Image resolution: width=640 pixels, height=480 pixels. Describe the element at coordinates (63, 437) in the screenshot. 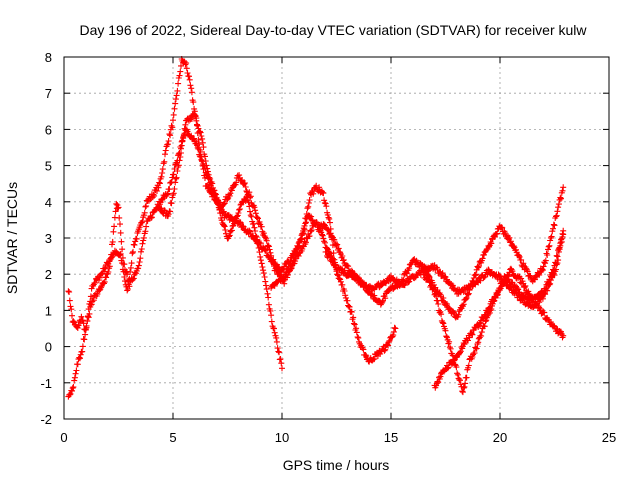

I see `x-tick-label: 0` at that location.